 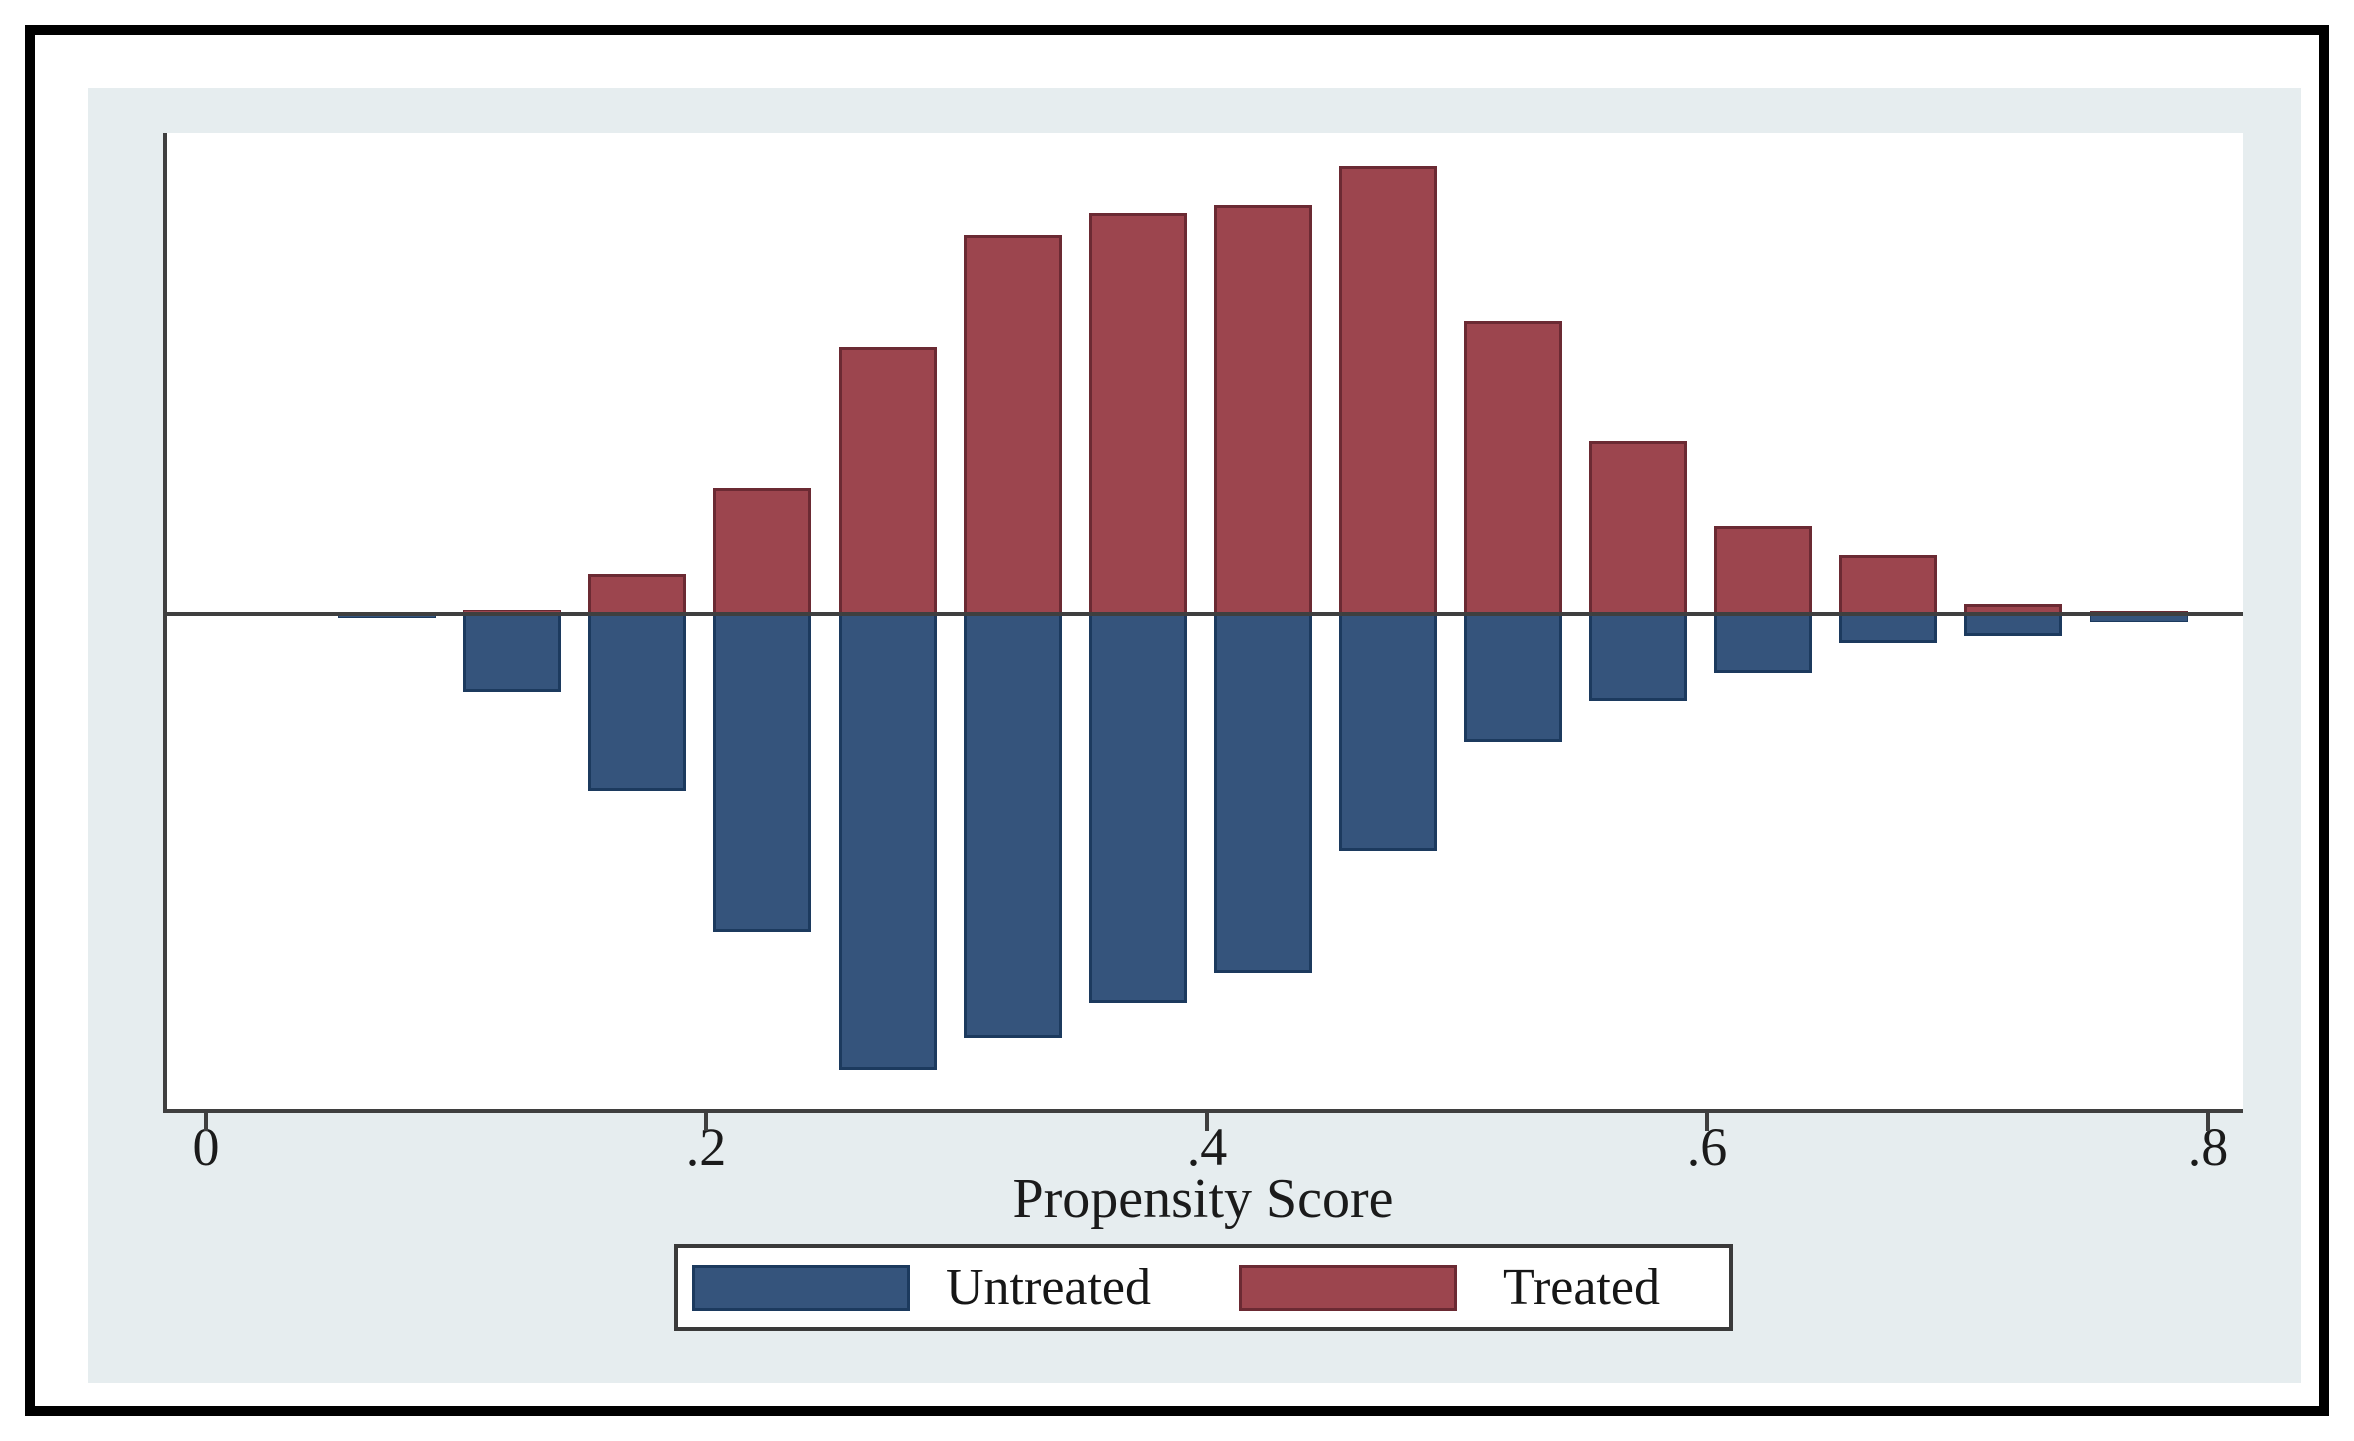 I want to click on x-axis-title: Propensity Score, so click(x=1203, y=1199).